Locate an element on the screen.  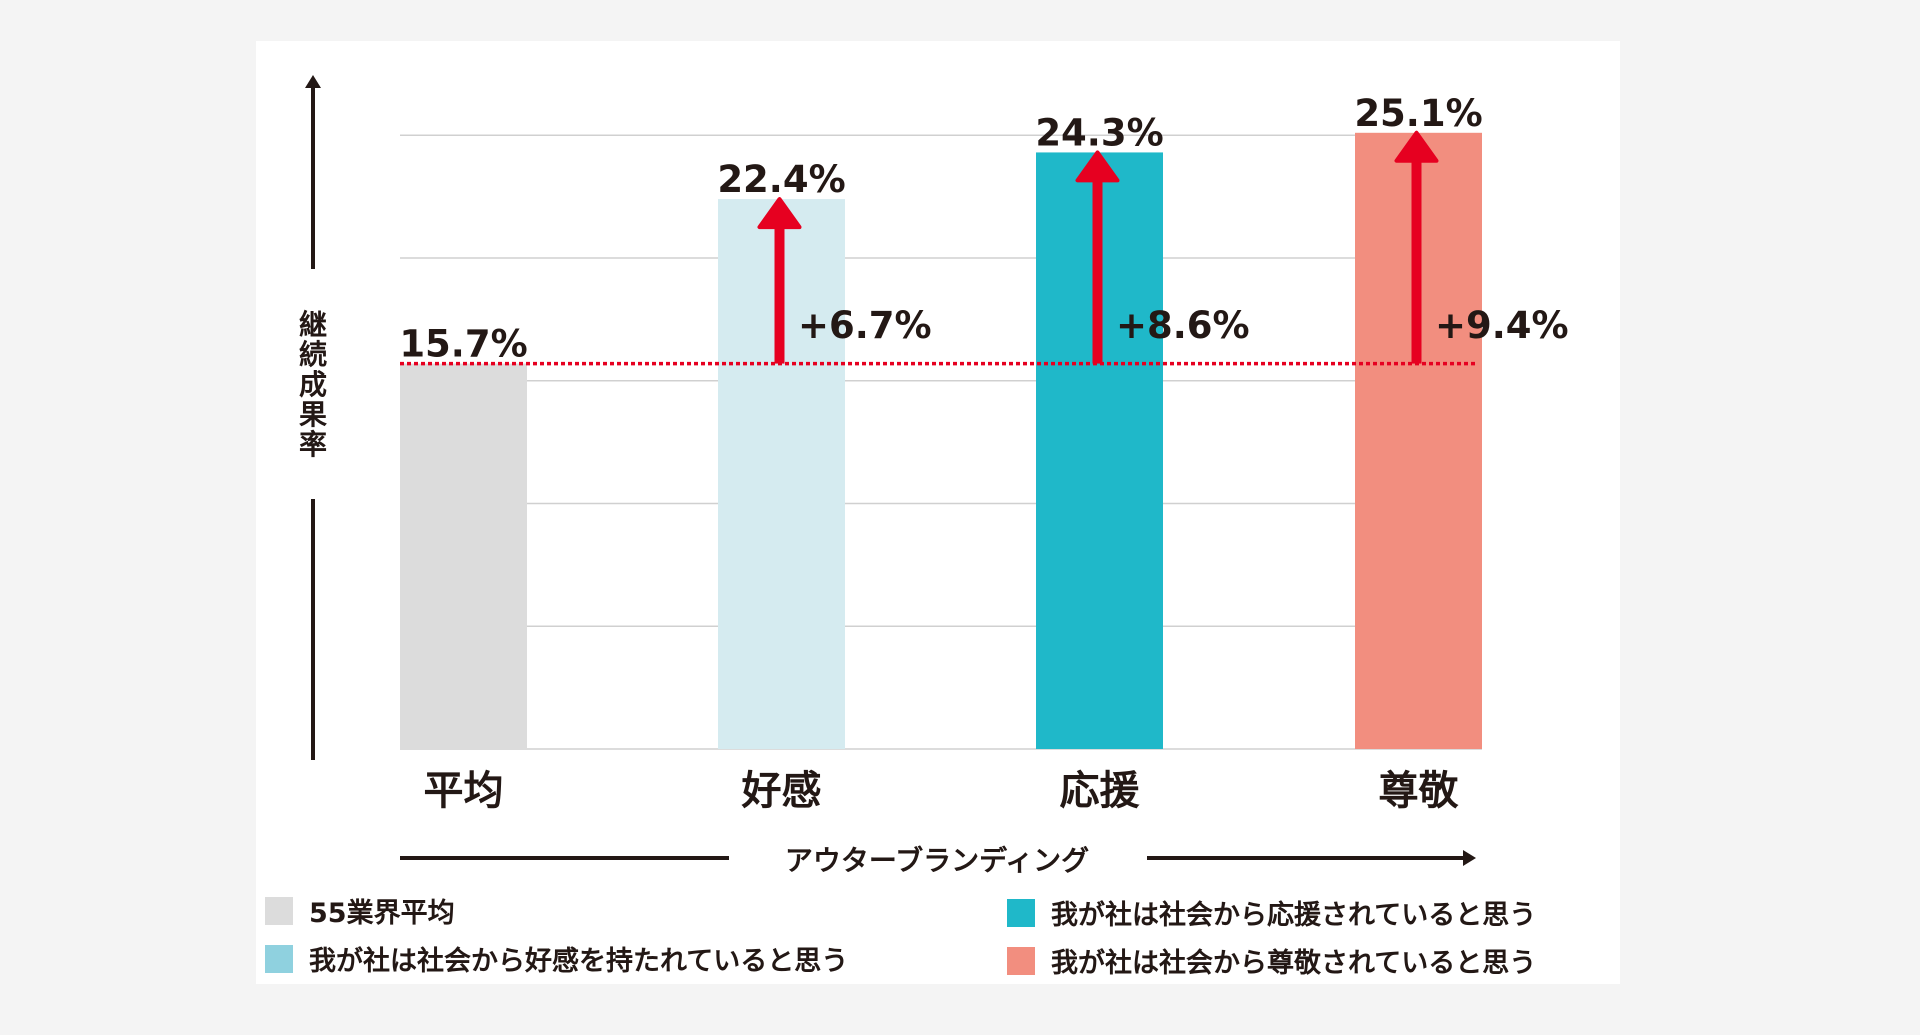
value-label: 15.7% is located at coordinates (463, 344).